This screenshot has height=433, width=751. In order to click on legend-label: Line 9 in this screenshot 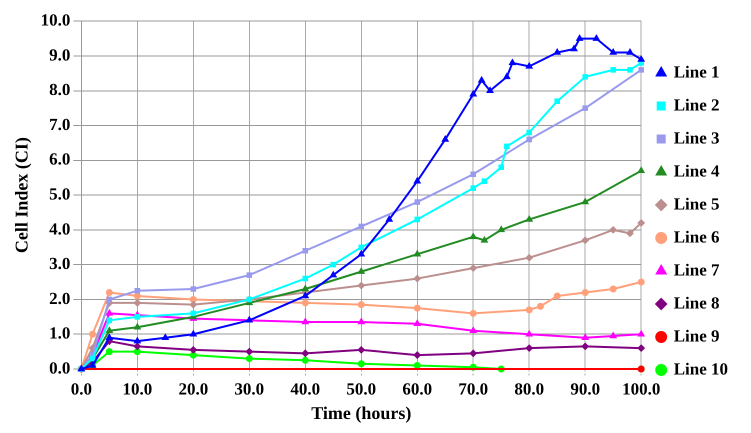, I will do `click(697, 336)`.